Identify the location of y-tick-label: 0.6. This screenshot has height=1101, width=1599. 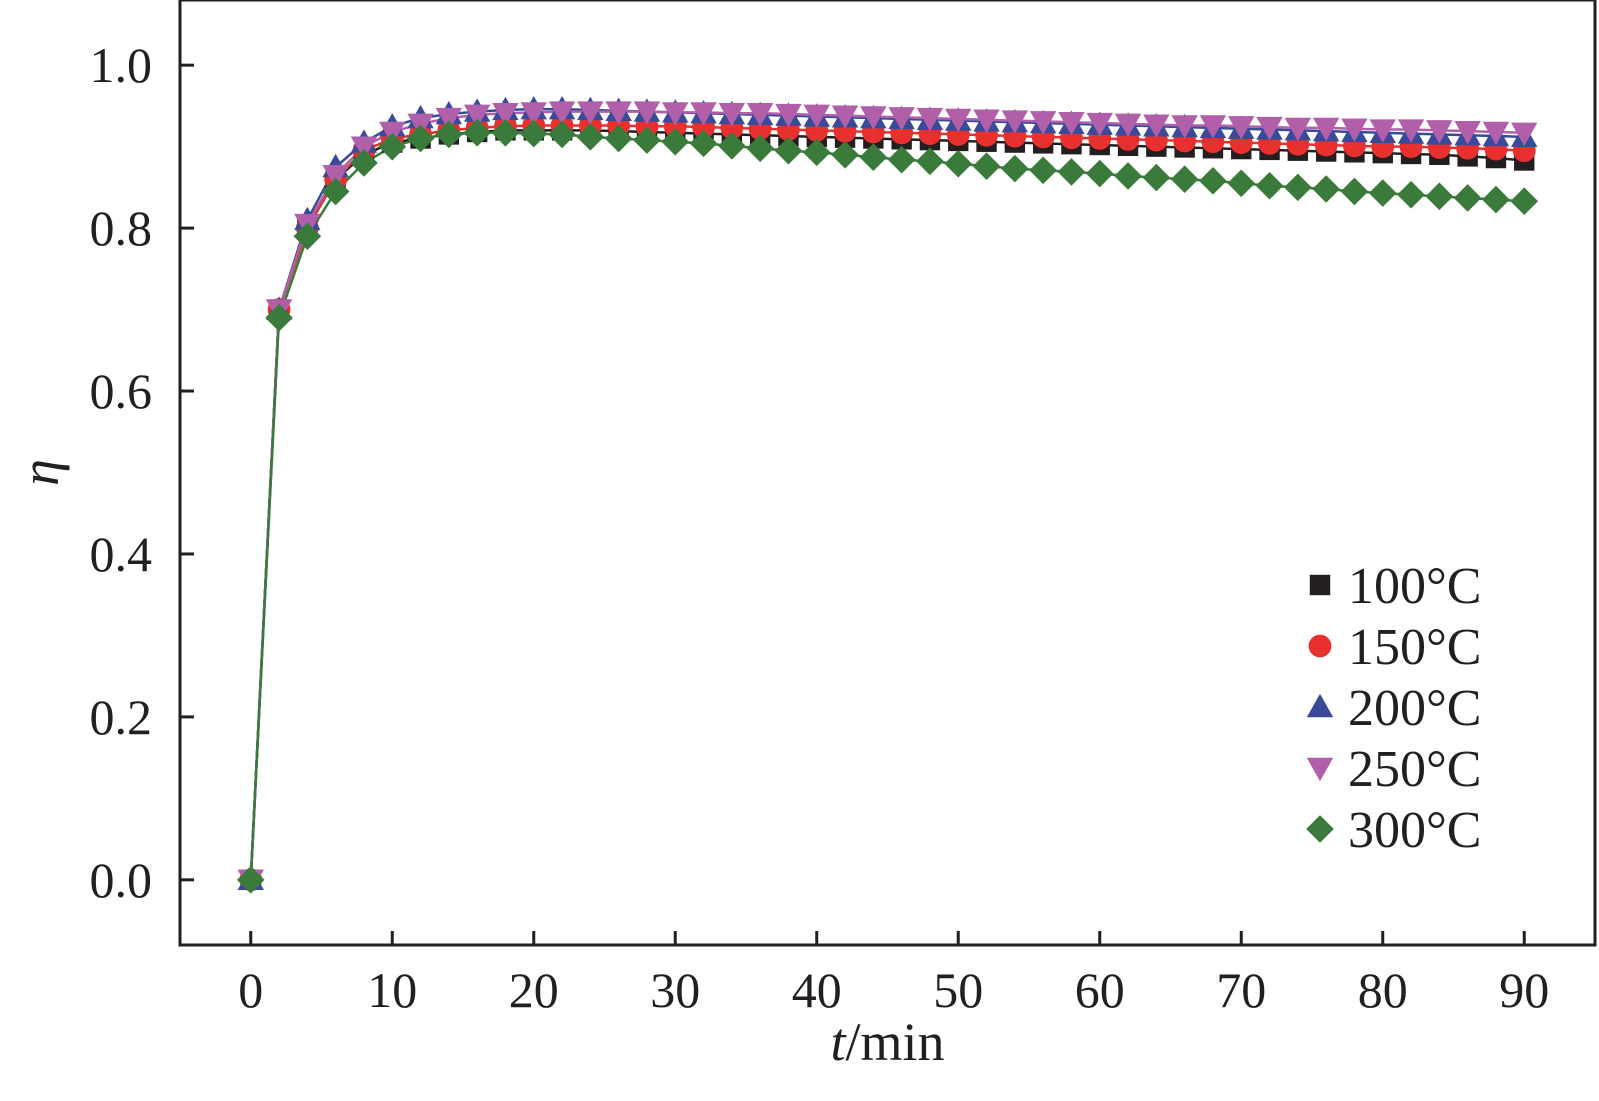
(121, 391).